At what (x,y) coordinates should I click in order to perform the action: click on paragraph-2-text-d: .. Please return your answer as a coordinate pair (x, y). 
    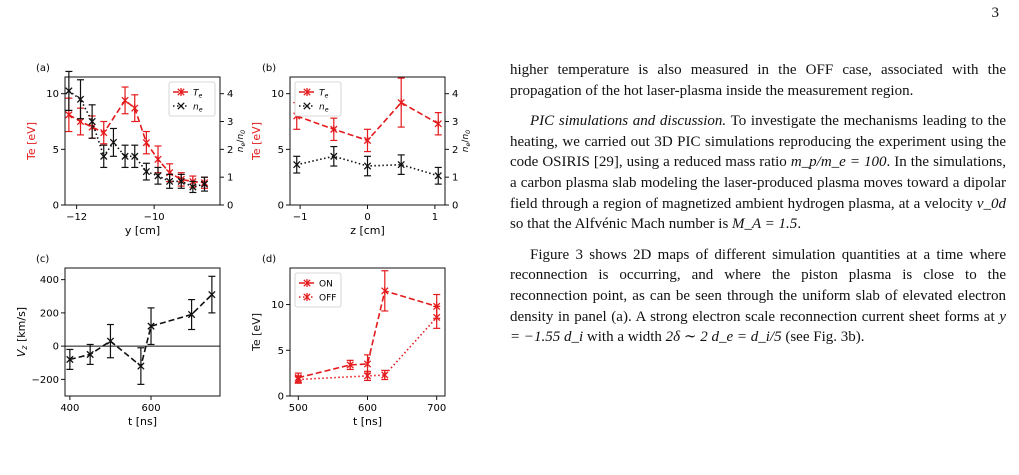
    Looking at the image, I should click on (799, 224).